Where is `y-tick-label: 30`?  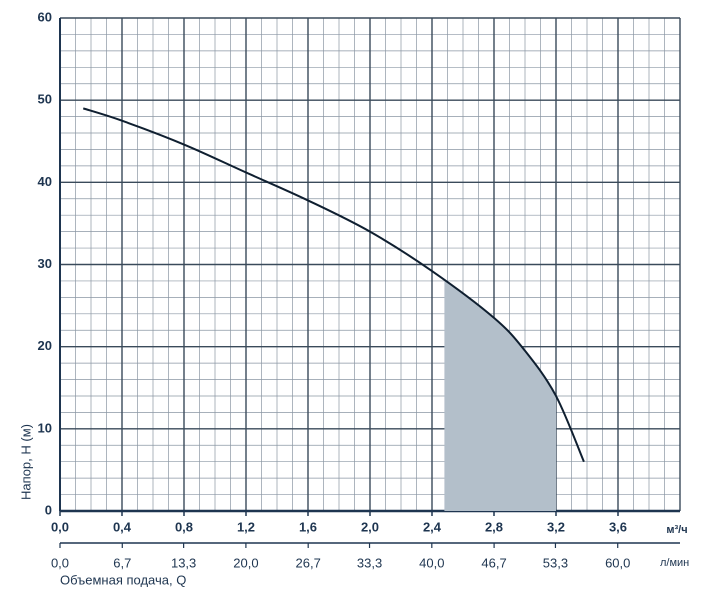 y-tick-label: 30 is located at coordinates (45, 263).